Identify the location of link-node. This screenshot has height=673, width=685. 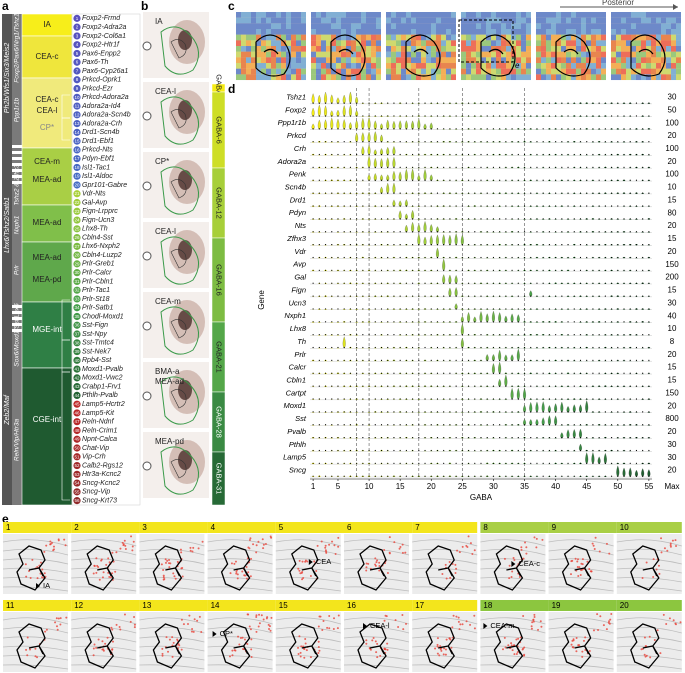
(147, 46).